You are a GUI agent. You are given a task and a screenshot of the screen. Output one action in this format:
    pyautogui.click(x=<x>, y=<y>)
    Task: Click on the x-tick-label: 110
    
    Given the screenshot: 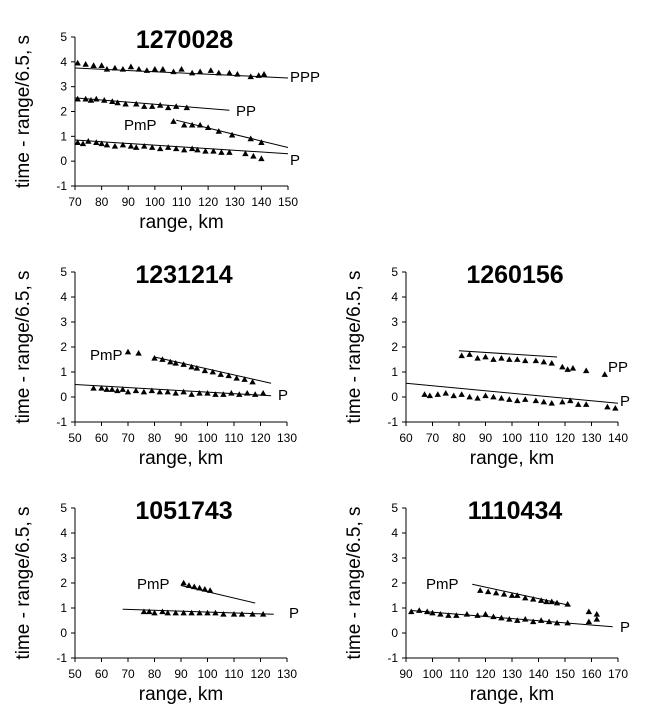 What is the action you would take?
    pyautogui.click(x=233, y=438)
    